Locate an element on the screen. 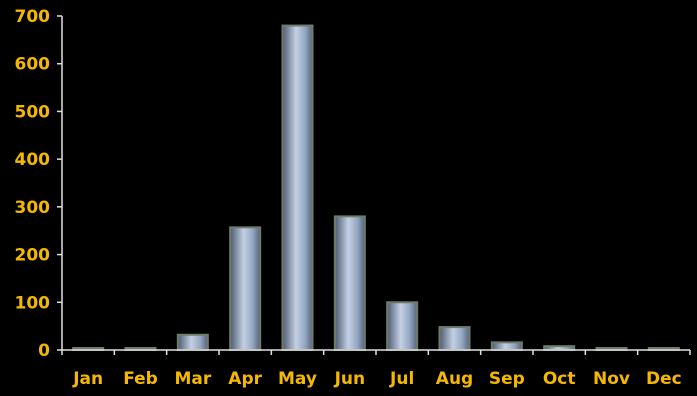 The width and height of the screenshot is (697, 396). y-tick-label: 700 is located at coordinates (33, 17).